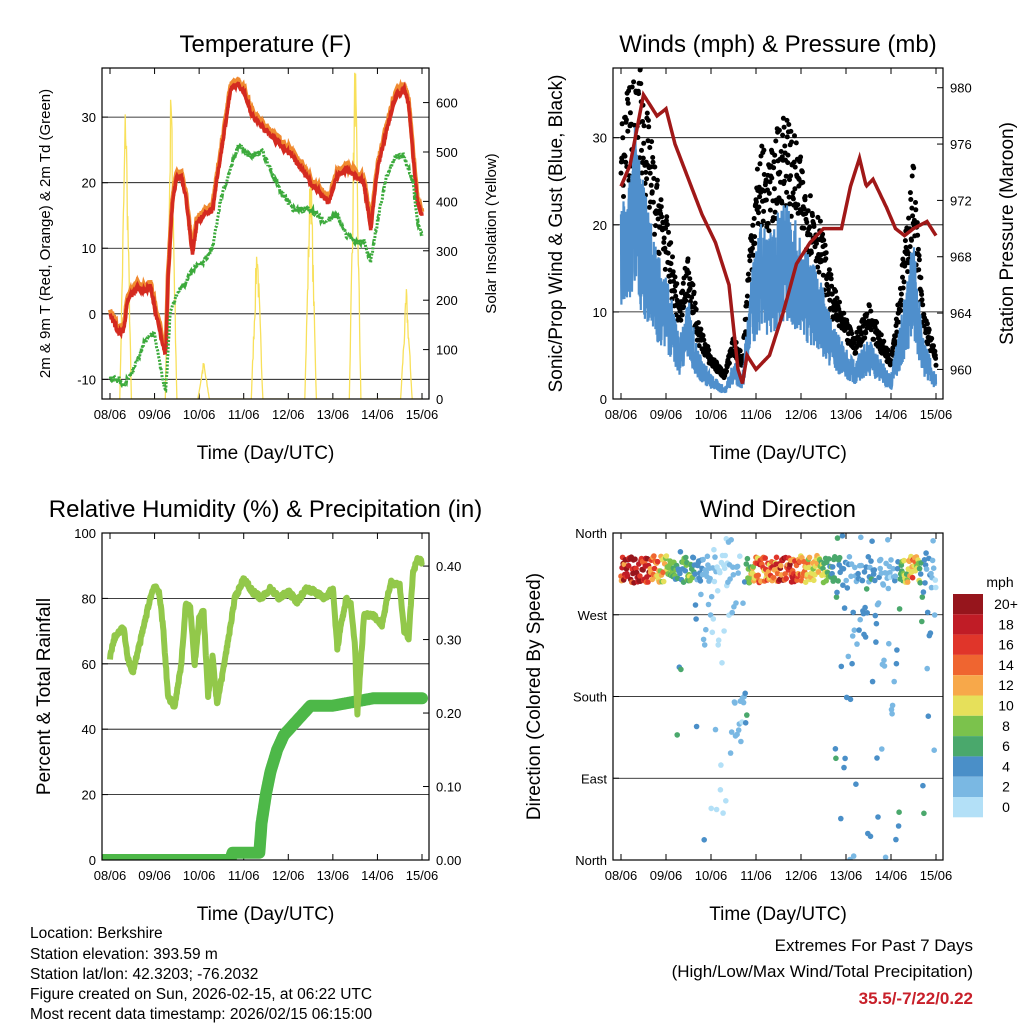 The image size is (1024, 1029). What do you see at coordinates (600, 225) in the screenshot?
I see `y-tick-label: 20` at bounding box center [600, 225].